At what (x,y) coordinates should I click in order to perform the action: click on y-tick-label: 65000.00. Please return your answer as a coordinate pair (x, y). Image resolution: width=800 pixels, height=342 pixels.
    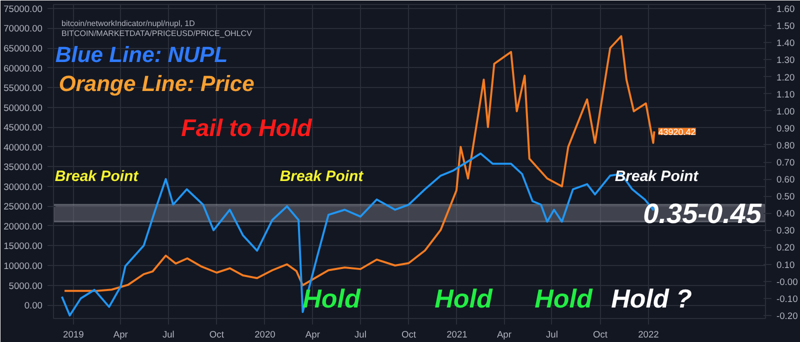
    Looking at the image, I should click on (23, 49).